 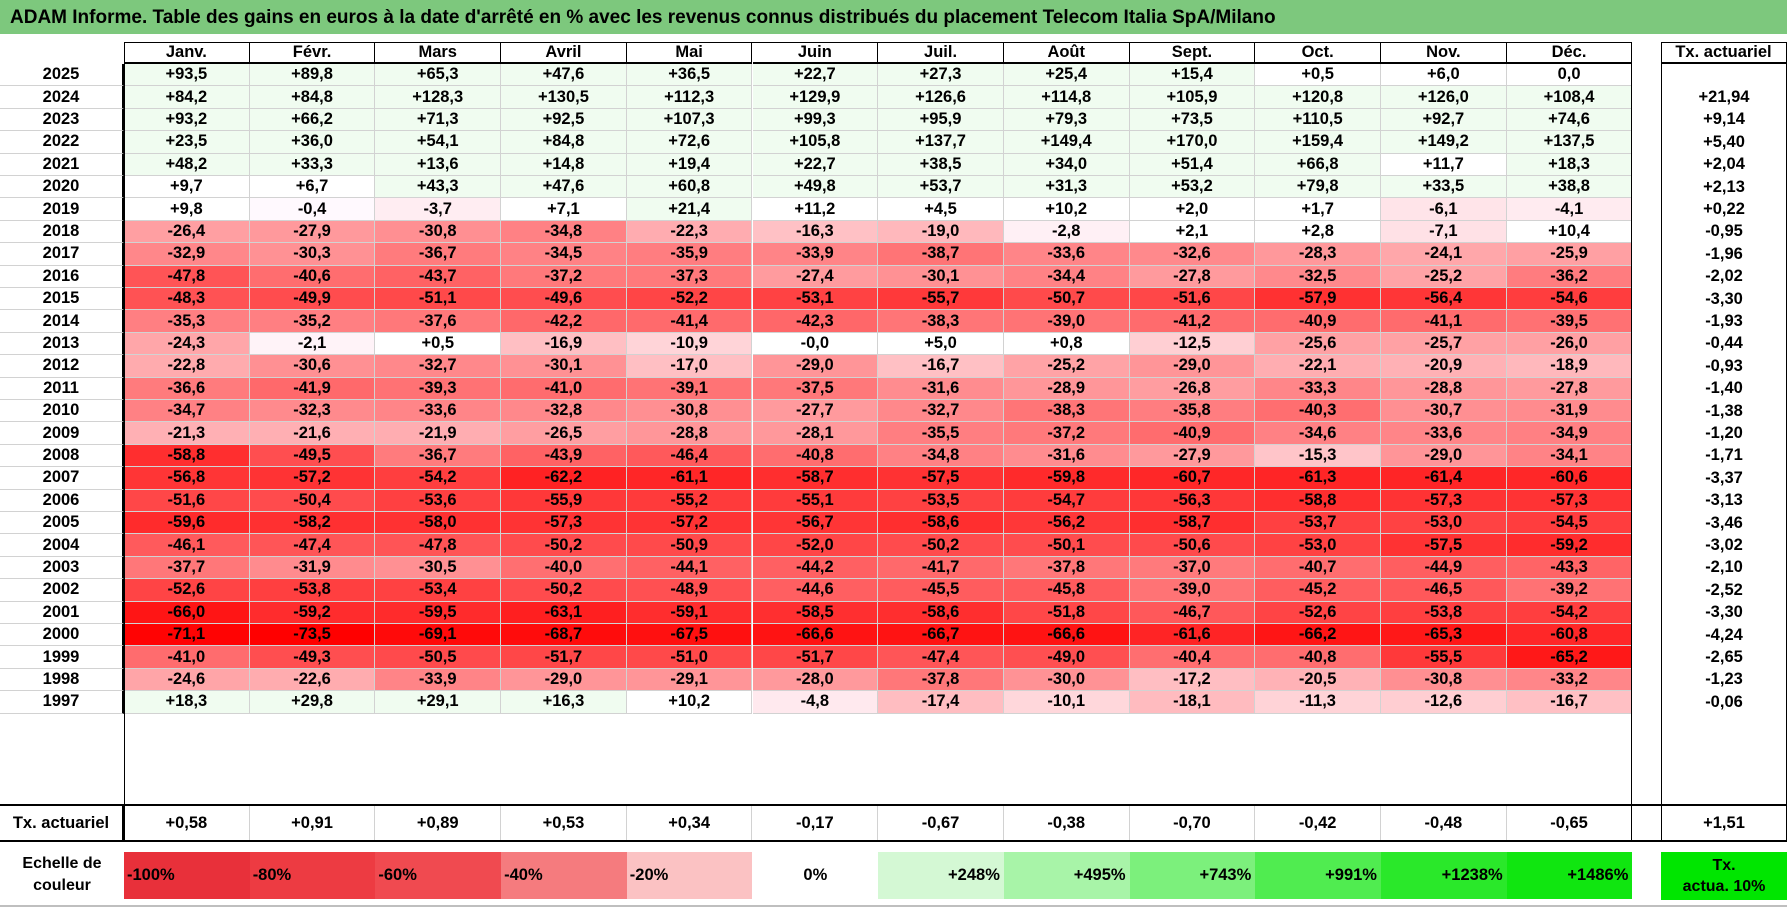 I want to click on table-cell: -51,7, so click(x=815, y=657).